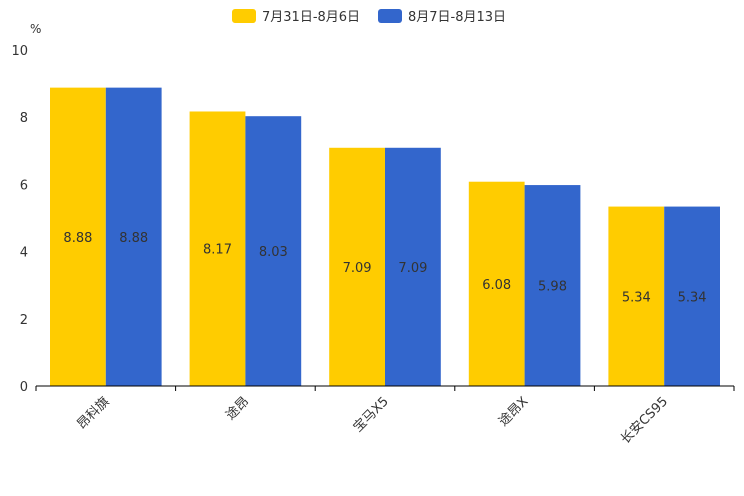 The height and width of the screenshot is (496, 744). I want to click on x-tick-label: 途昂X, so click(513, 411).